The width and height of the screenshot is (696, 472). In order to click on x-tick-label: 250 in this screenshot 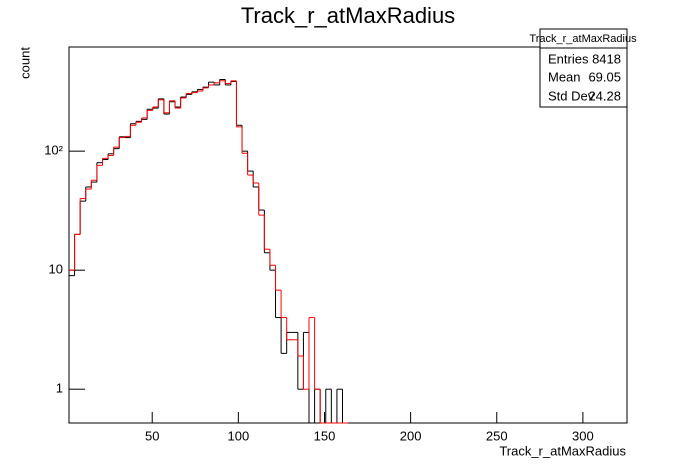, I will do `click(497, 435)`.